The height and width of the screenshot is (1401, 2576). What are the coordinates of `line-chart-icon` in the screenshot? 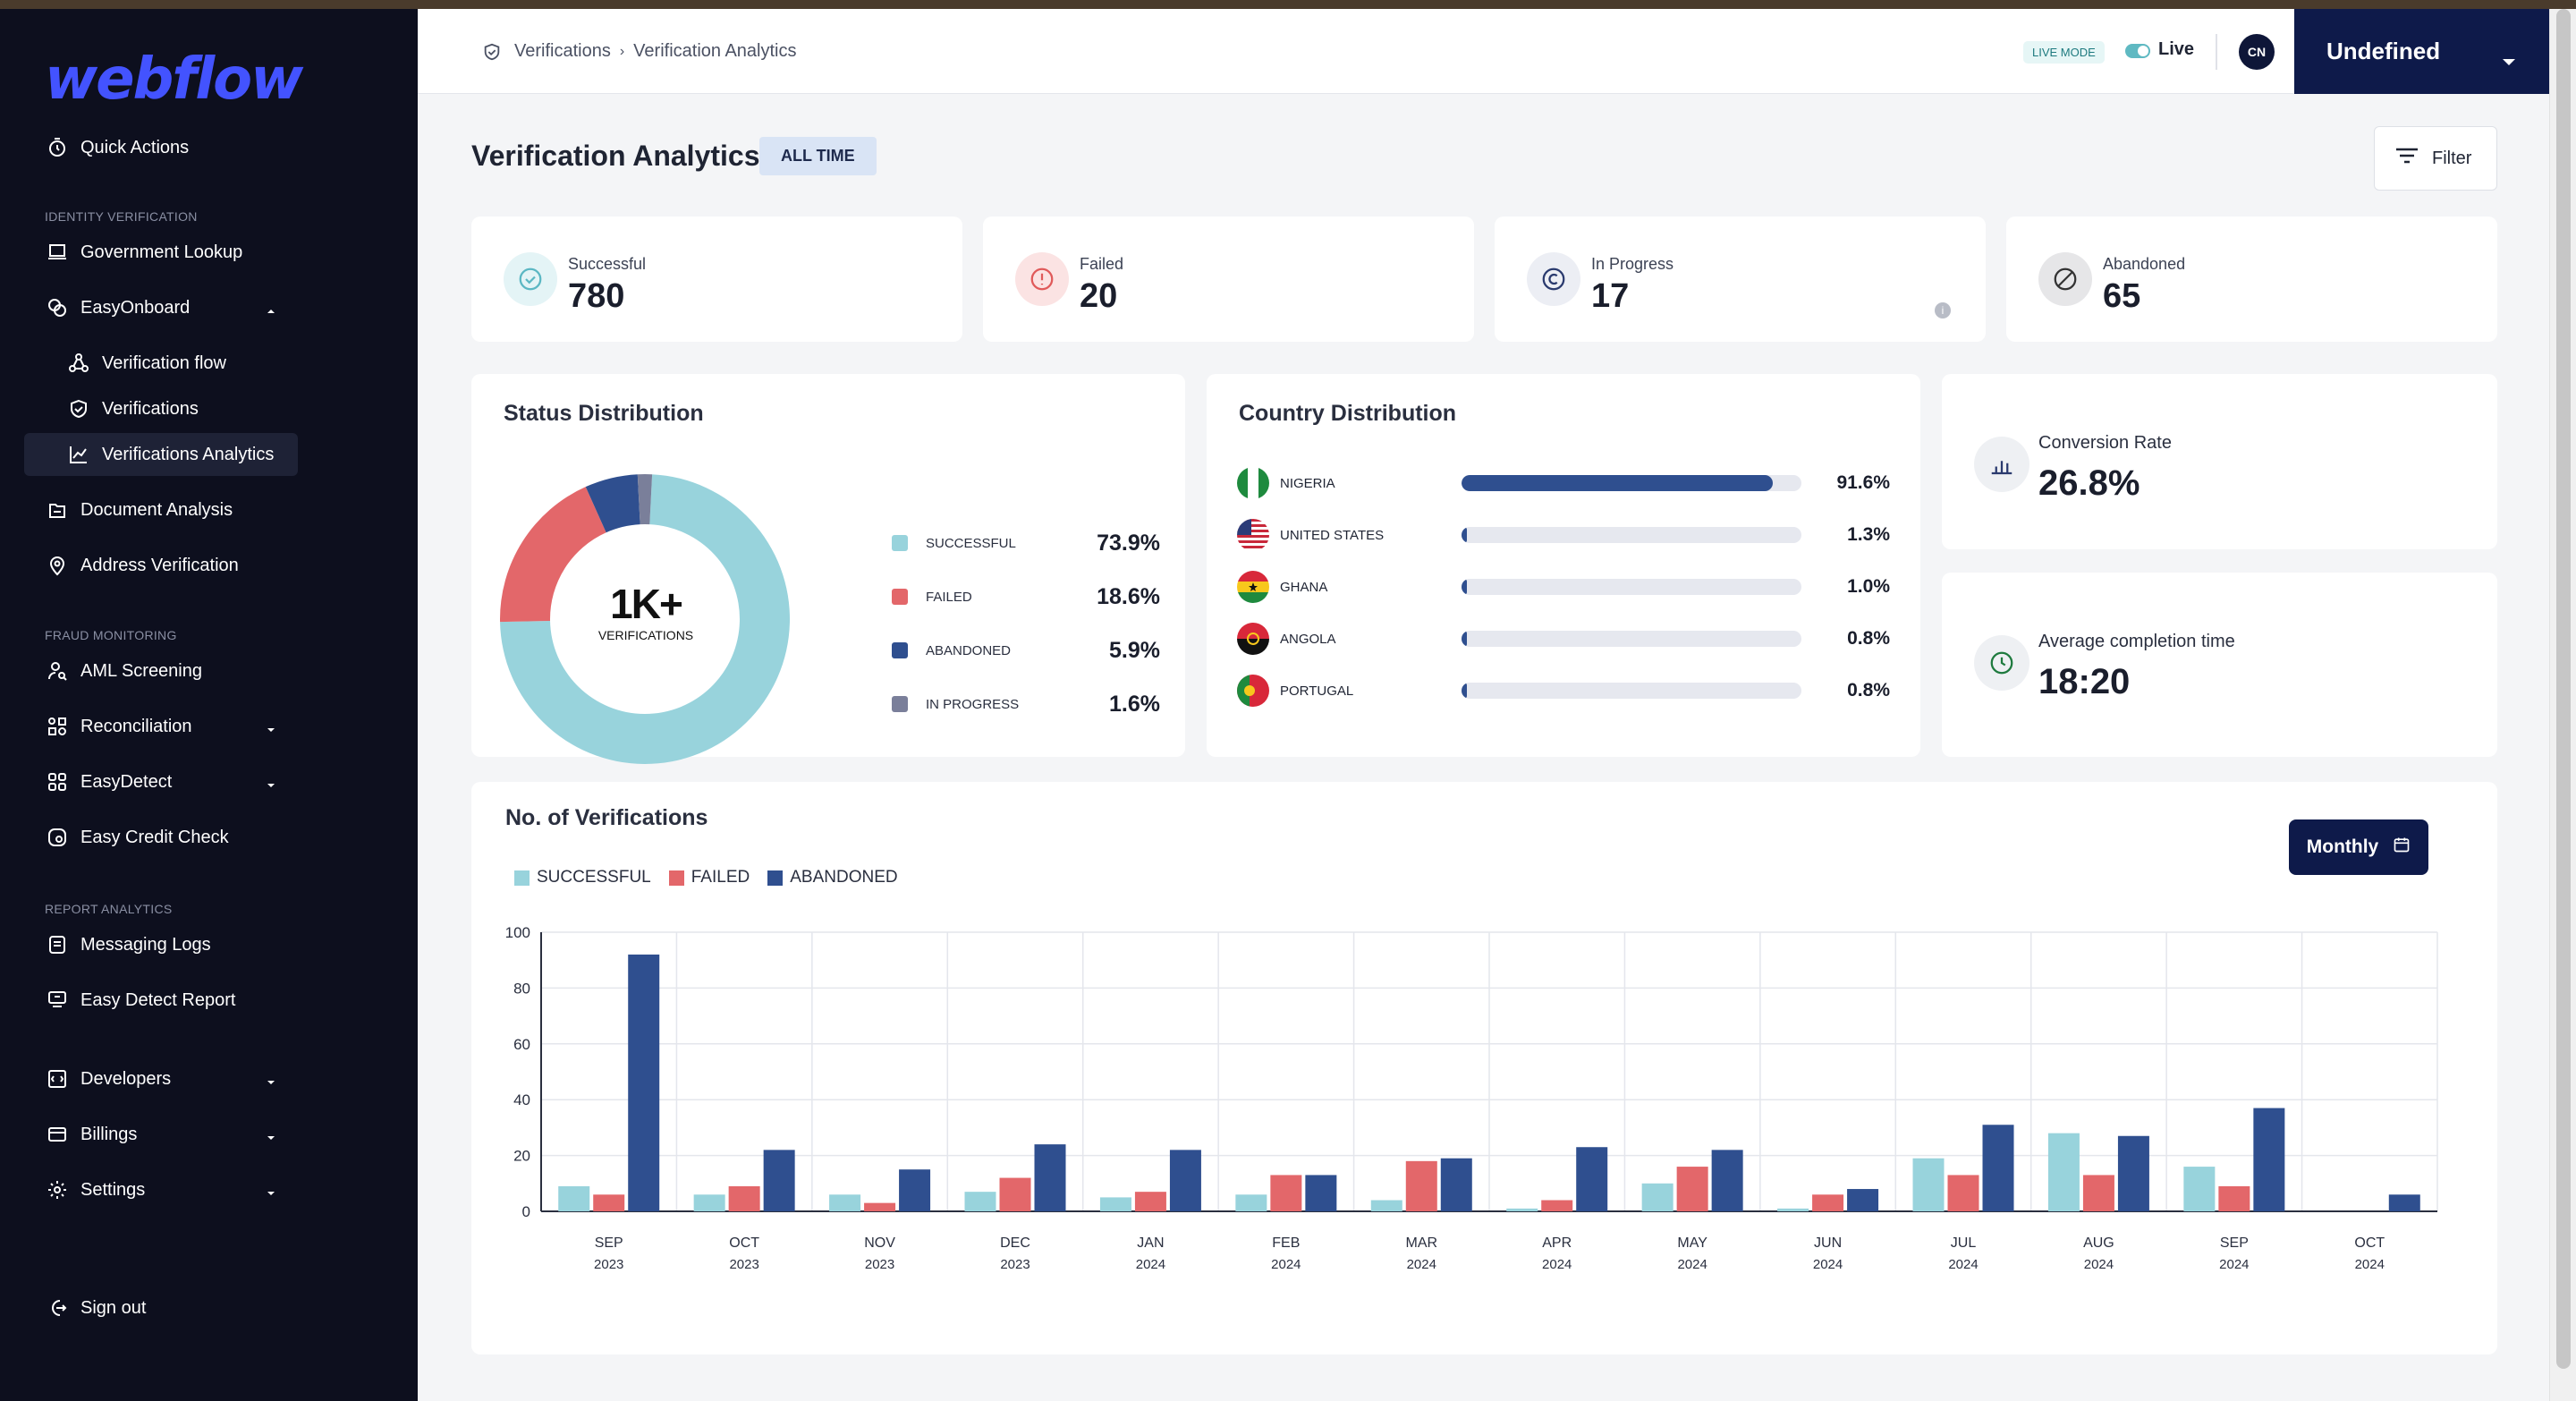 It's located at (78, 454).